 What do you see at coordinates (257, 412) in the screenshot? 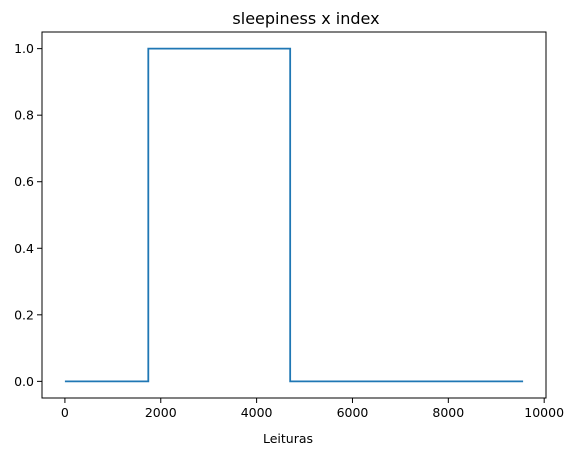
I see `x-tick-label: 4000` at bounding box center [257, 412].